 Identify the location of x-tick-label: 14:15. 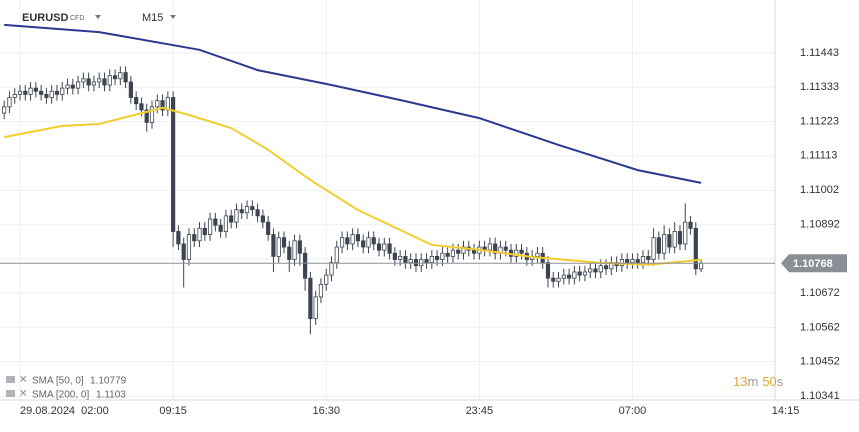
(786, 411).